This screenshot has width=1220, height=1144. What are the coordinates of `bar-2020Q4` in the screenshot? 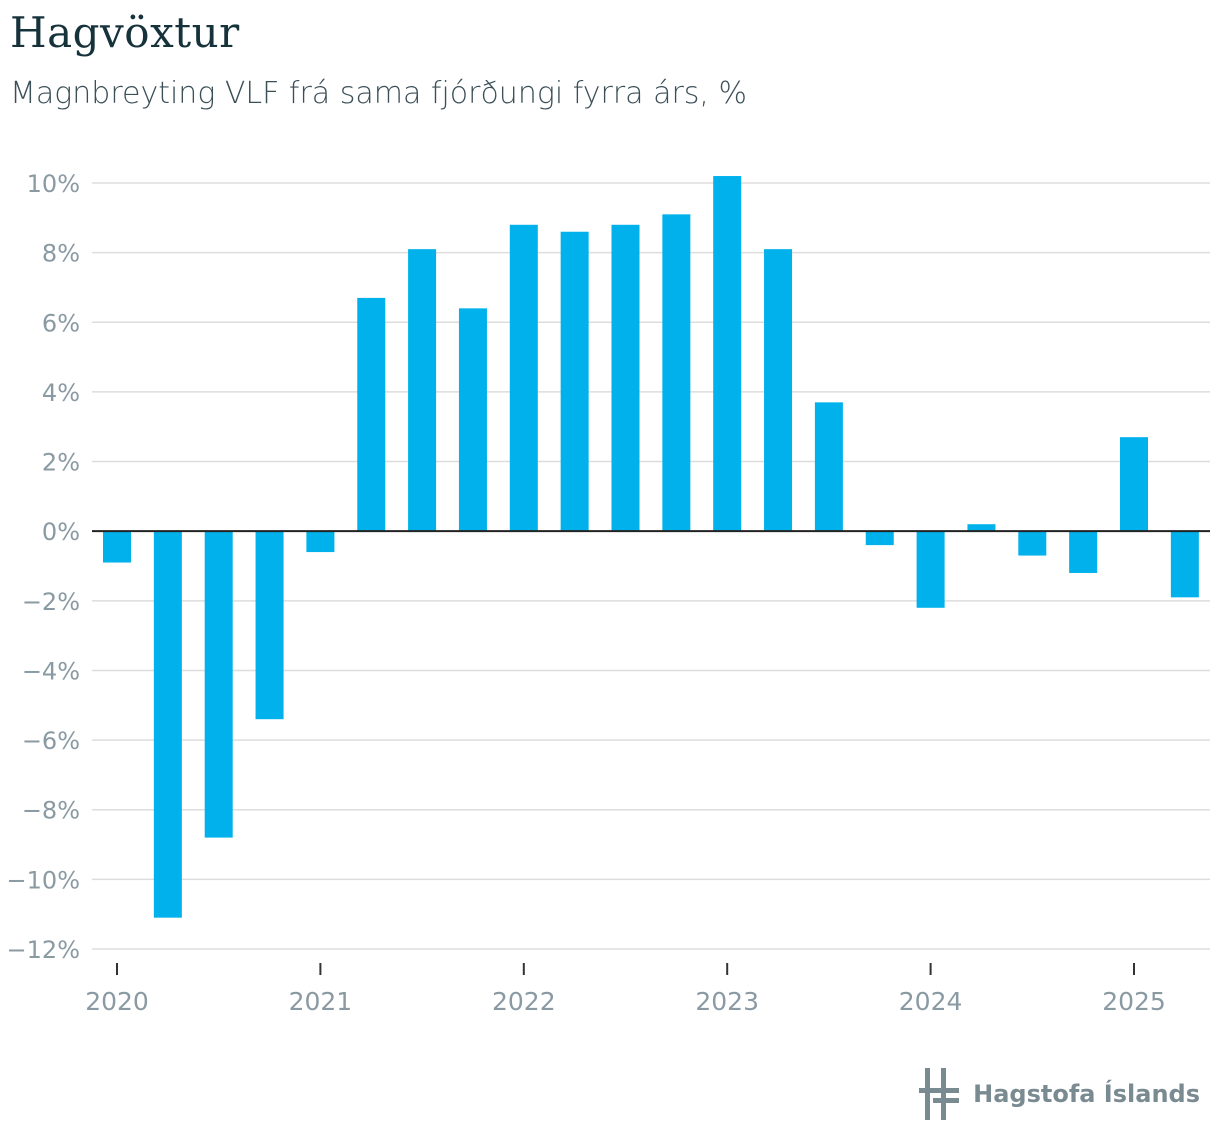 It's located at (269, 625).